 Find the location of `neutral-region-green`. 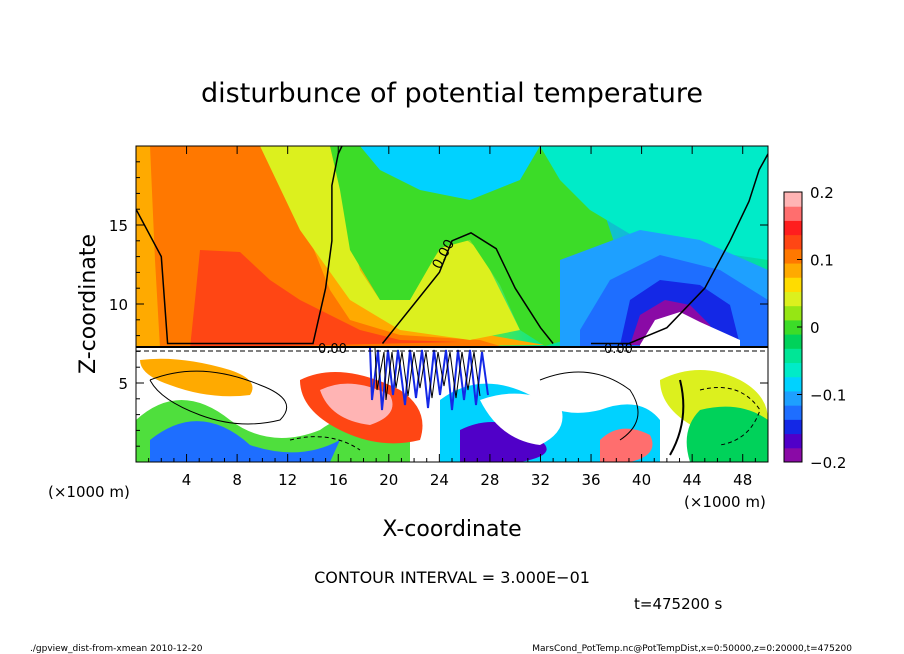

neutral-region-green is located at coordinates (475, 246).